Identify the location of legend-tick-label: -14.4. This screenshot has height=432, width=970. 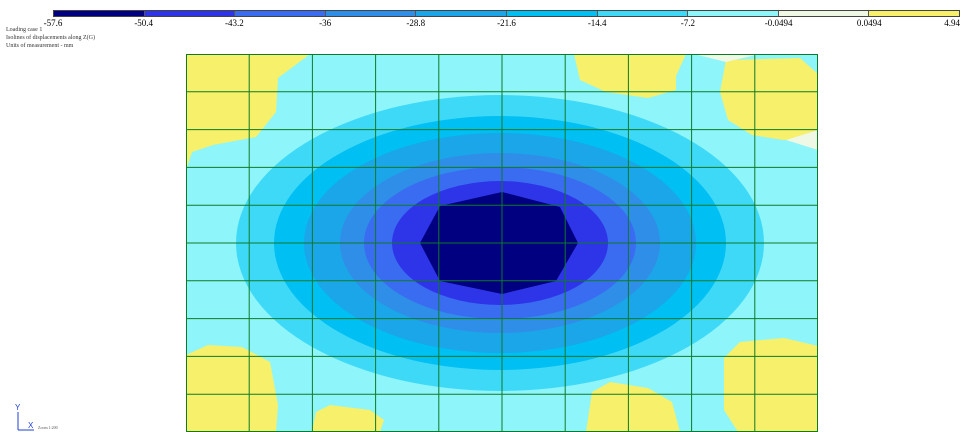
(597, 23).